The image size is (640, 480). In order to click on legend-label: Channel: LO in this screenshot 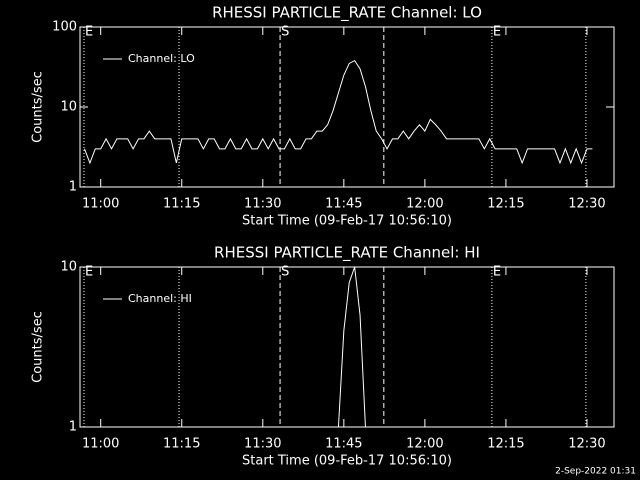, I will do `click(161, 58)`.